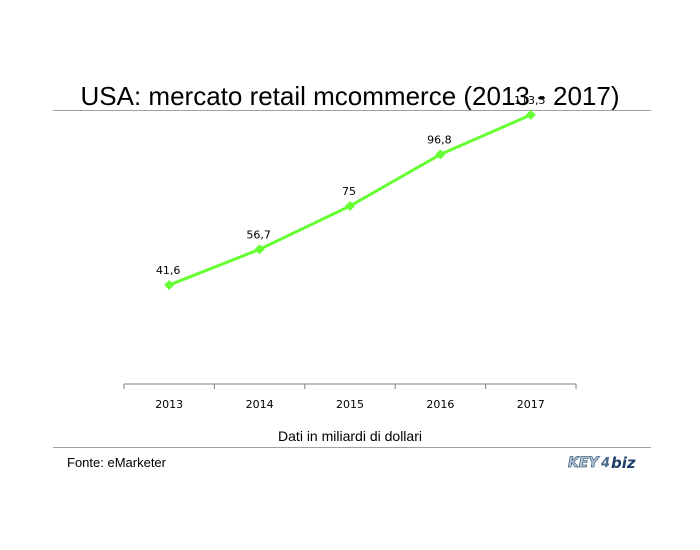 The height and width of the screenshot is (550, 700). I want to click on x-tick-label: 2015, so click(350, 404).